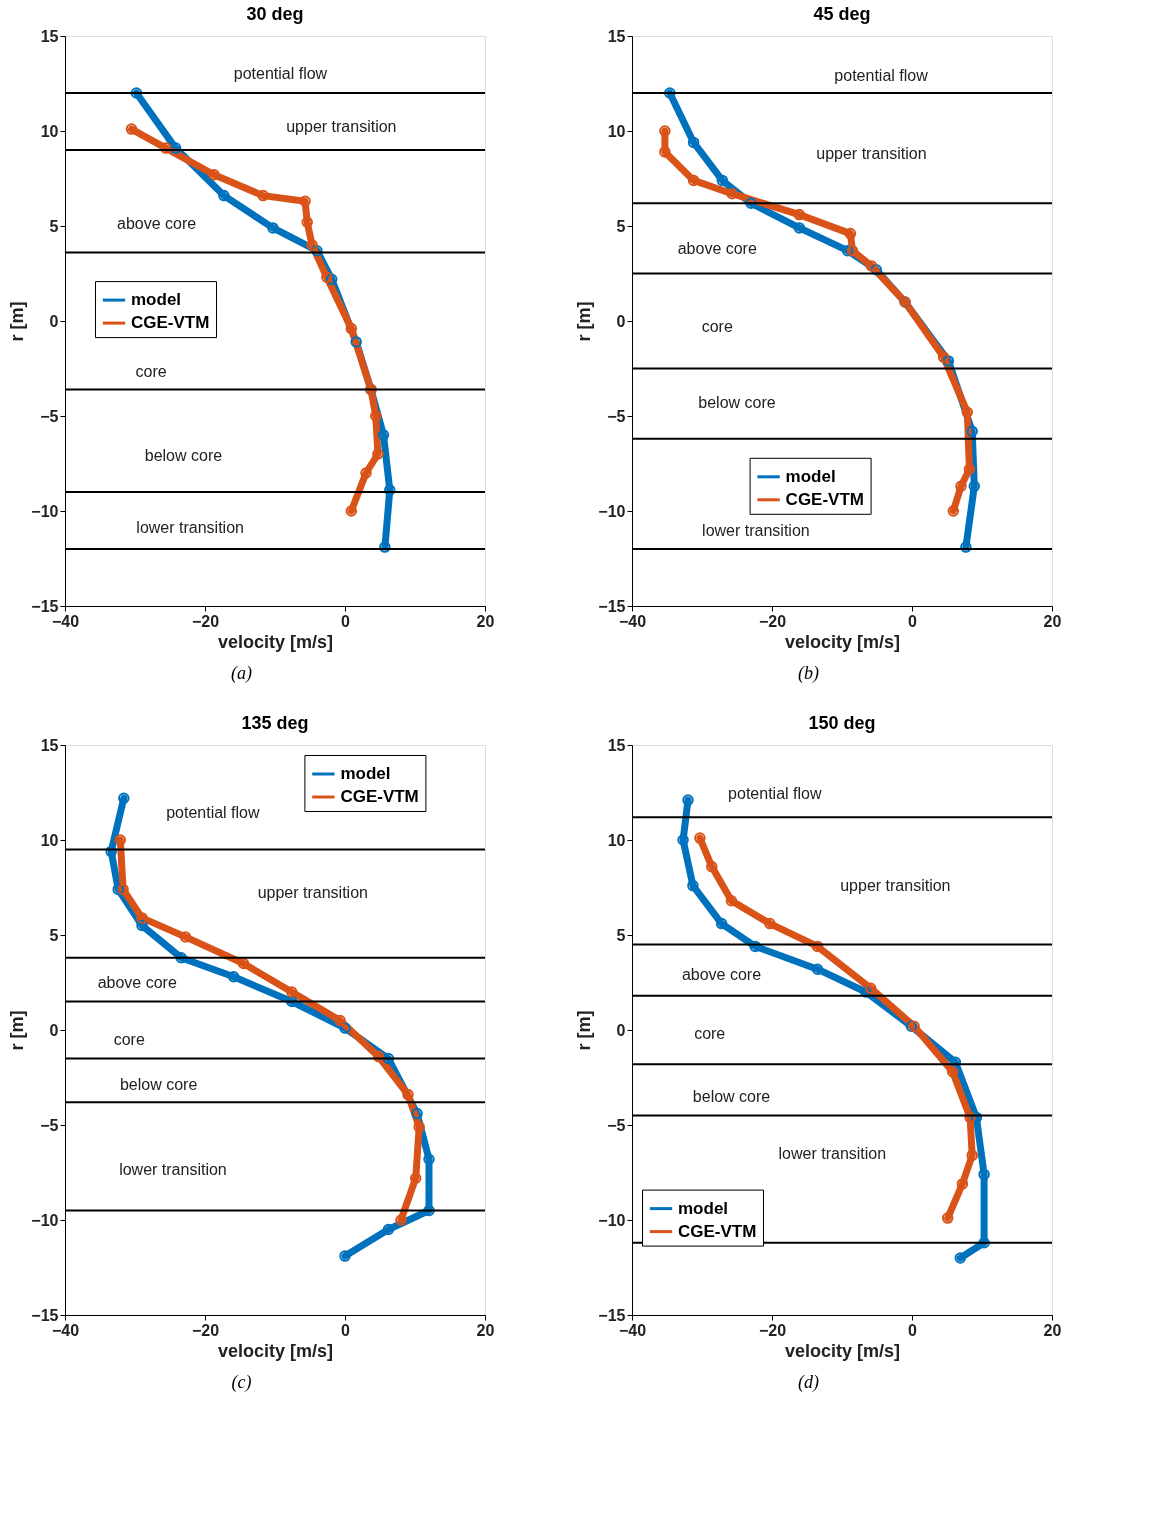 The height and width of the screenshot is (1532, 1159). I want to click on text: (a), so click(241, 673).